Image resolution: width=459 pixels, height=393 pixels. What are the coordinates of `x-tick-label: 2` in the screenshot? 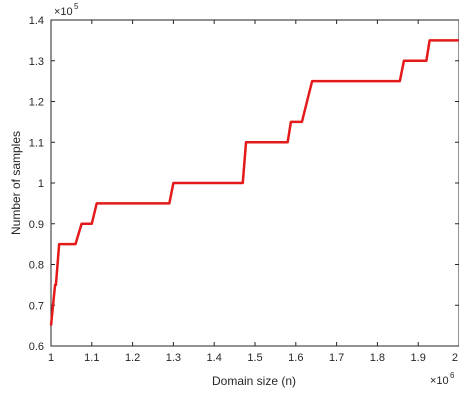 It's located at (455, 358).